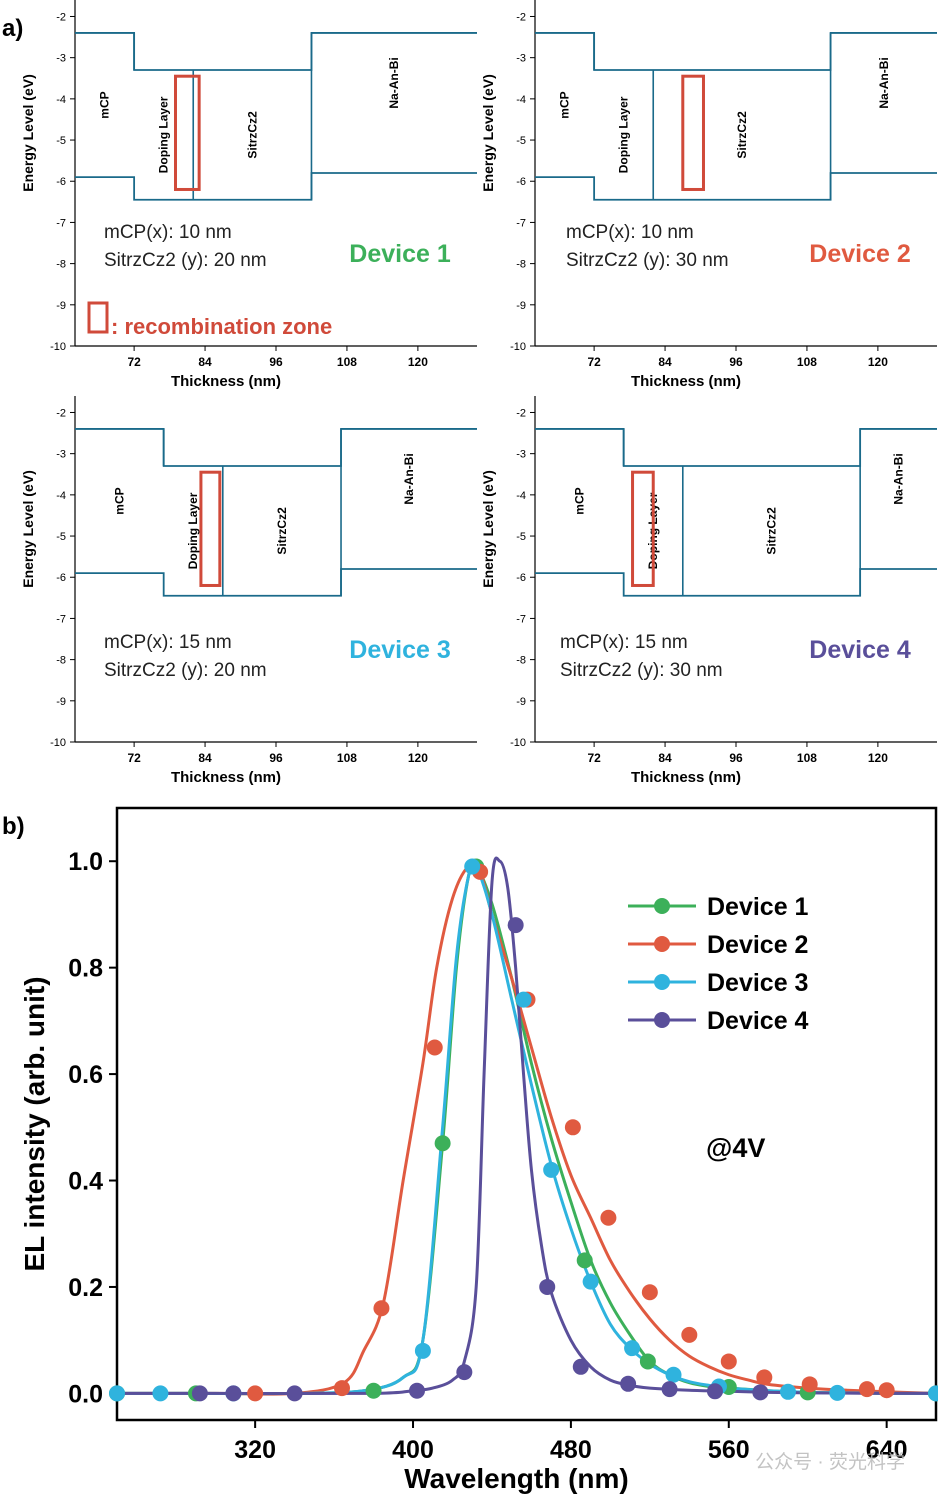  Describe the element at coordinates (34, 1123) in the screenshot. I see `y-axis-title: EL intensity (arb. unit)` at that location.